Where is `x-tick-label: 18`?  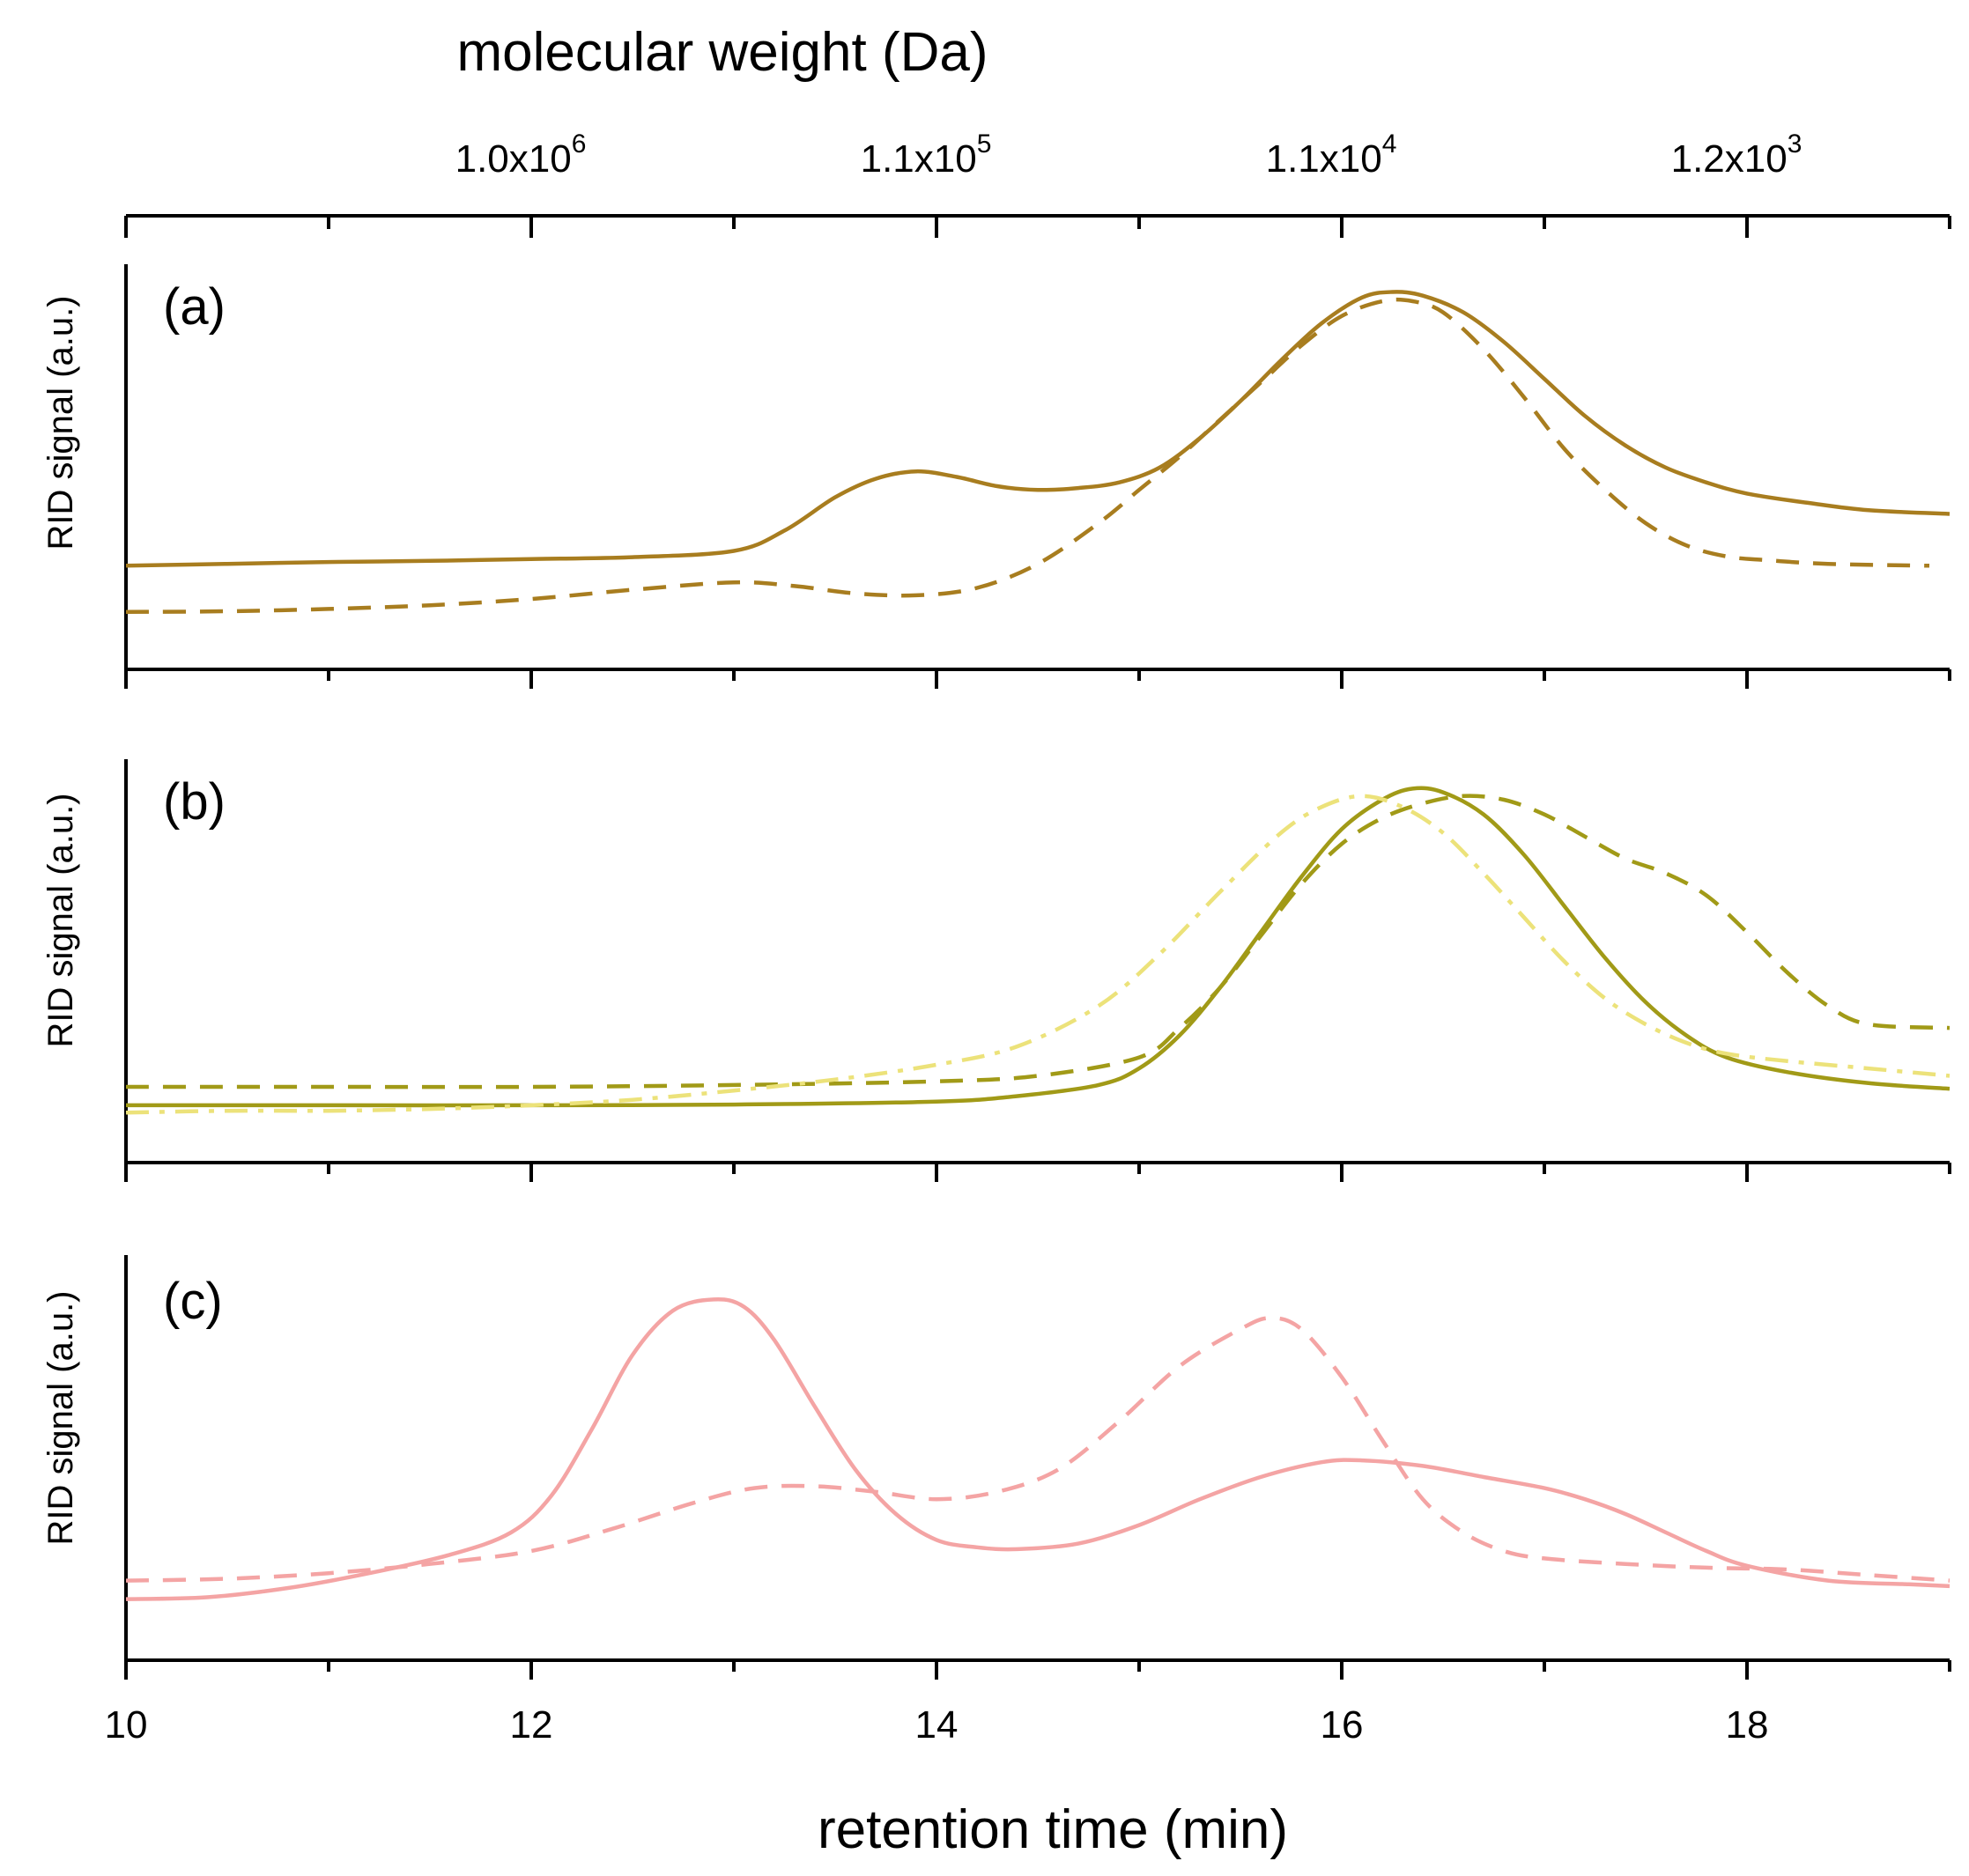 x-tick-label: 18 is located at coordinates (1747, 1725).